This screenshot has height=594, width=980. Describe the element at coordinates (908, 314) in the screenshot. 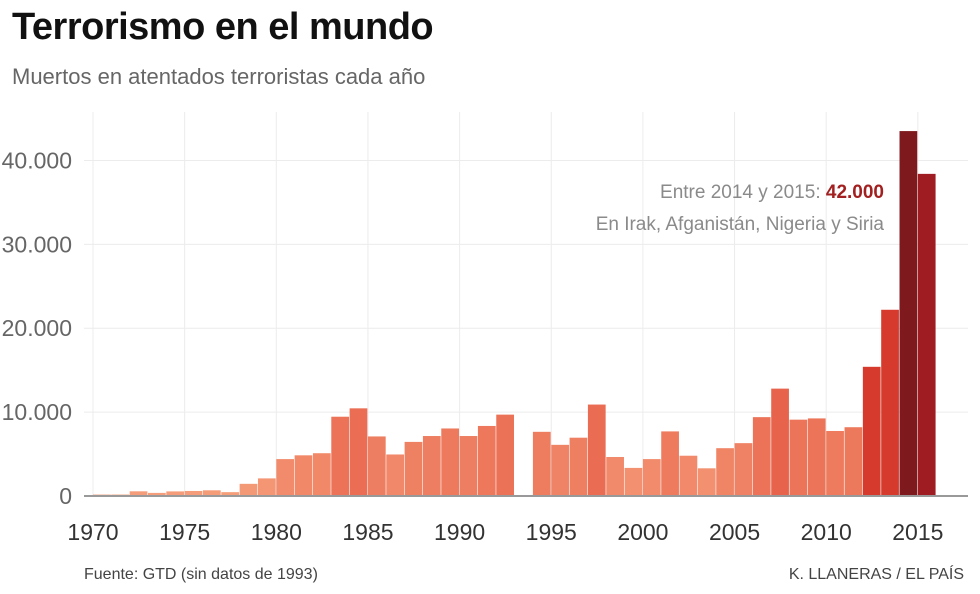

I see `bar-2014` at that location.